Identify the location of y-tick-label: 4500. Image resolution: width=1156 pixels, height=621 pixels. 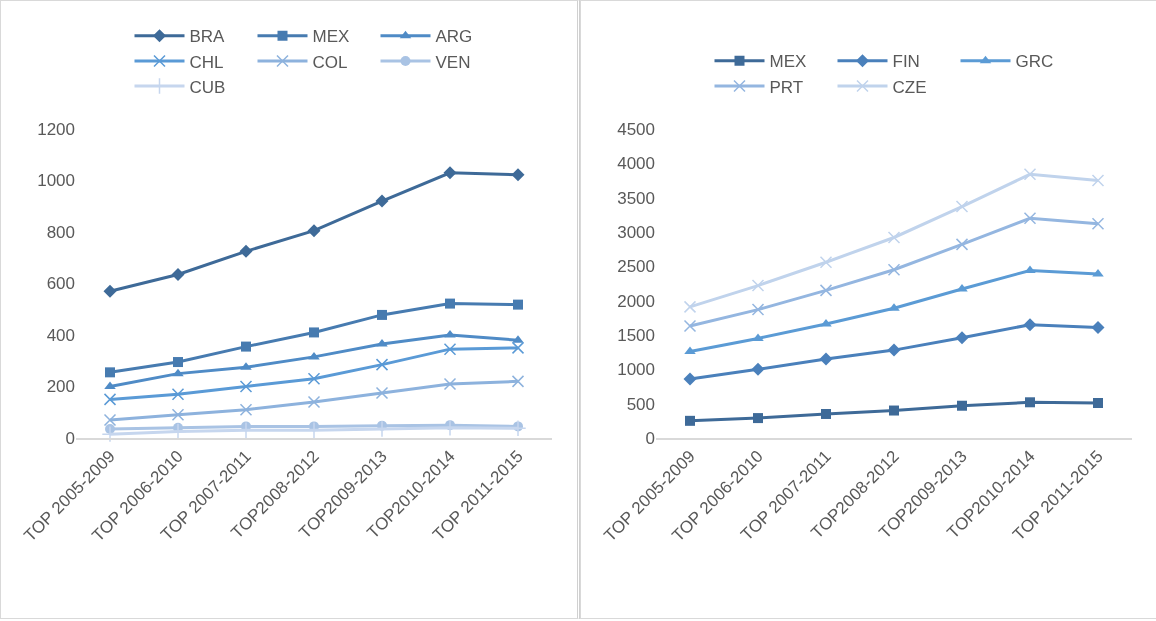
(636, 129).